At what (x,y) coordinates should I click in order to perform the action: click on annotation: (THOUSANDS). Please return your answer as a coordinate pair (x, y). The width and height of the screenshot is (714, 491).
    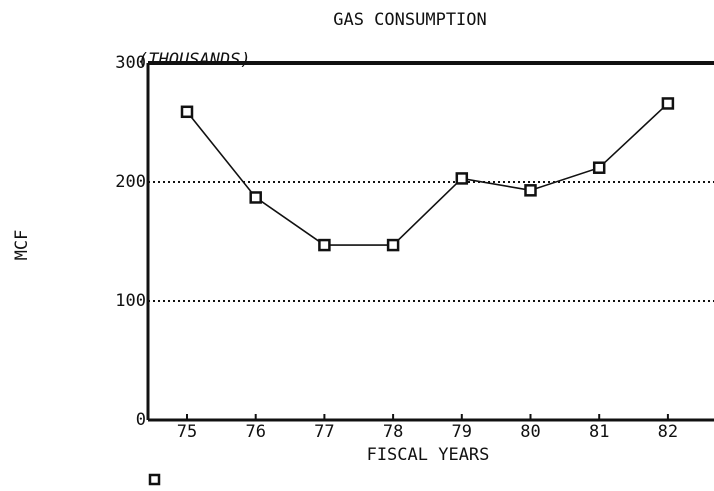
    Looking at the image, I should click on (194, 60).